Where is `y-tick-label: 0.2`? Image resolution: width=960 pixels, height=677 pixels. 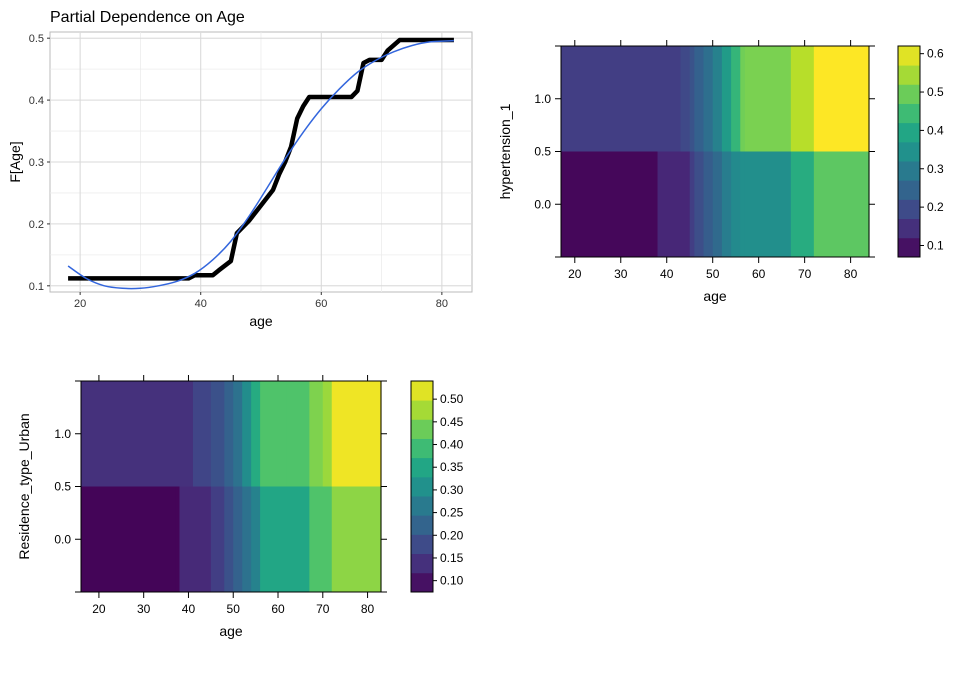 y-tick-label: 0.2 is located at coordinates (36, 225).